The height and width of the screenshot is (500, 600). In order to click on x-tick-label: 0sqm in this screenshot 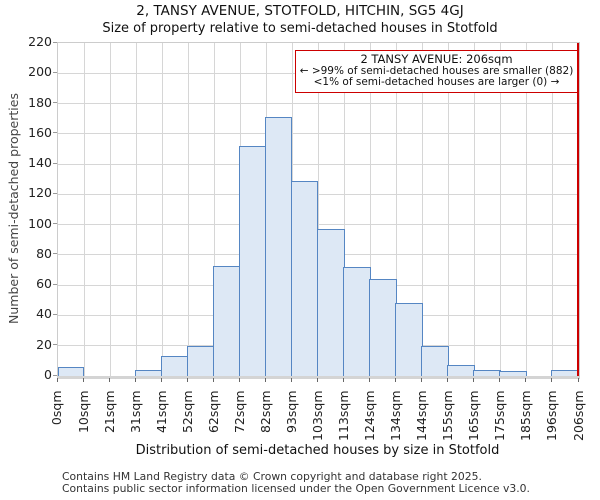, I will do `click(57, 408)`.